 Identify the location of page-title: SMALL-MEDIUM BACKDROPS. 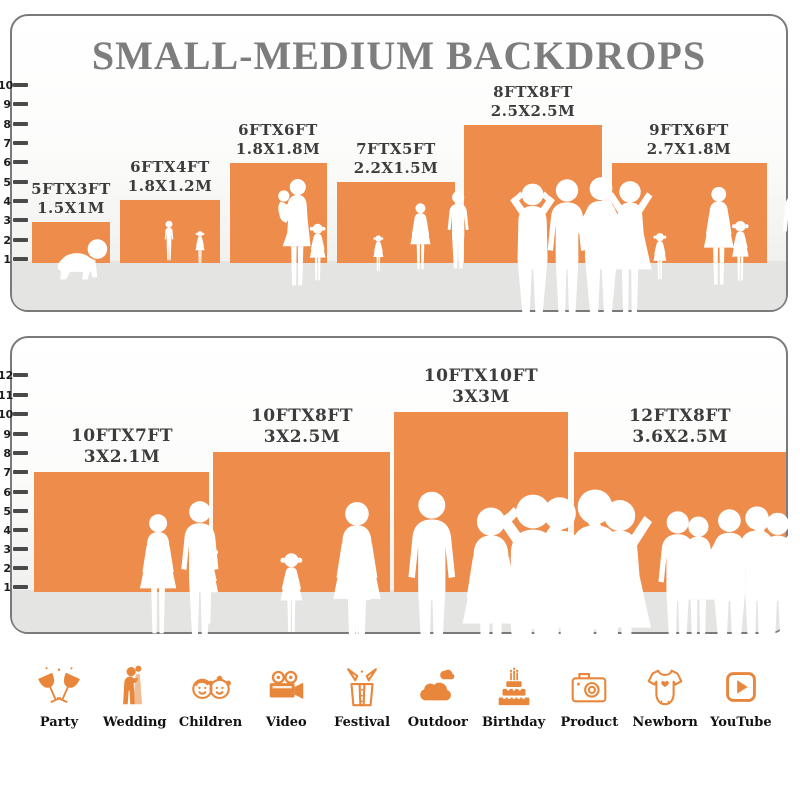
(399, 55).